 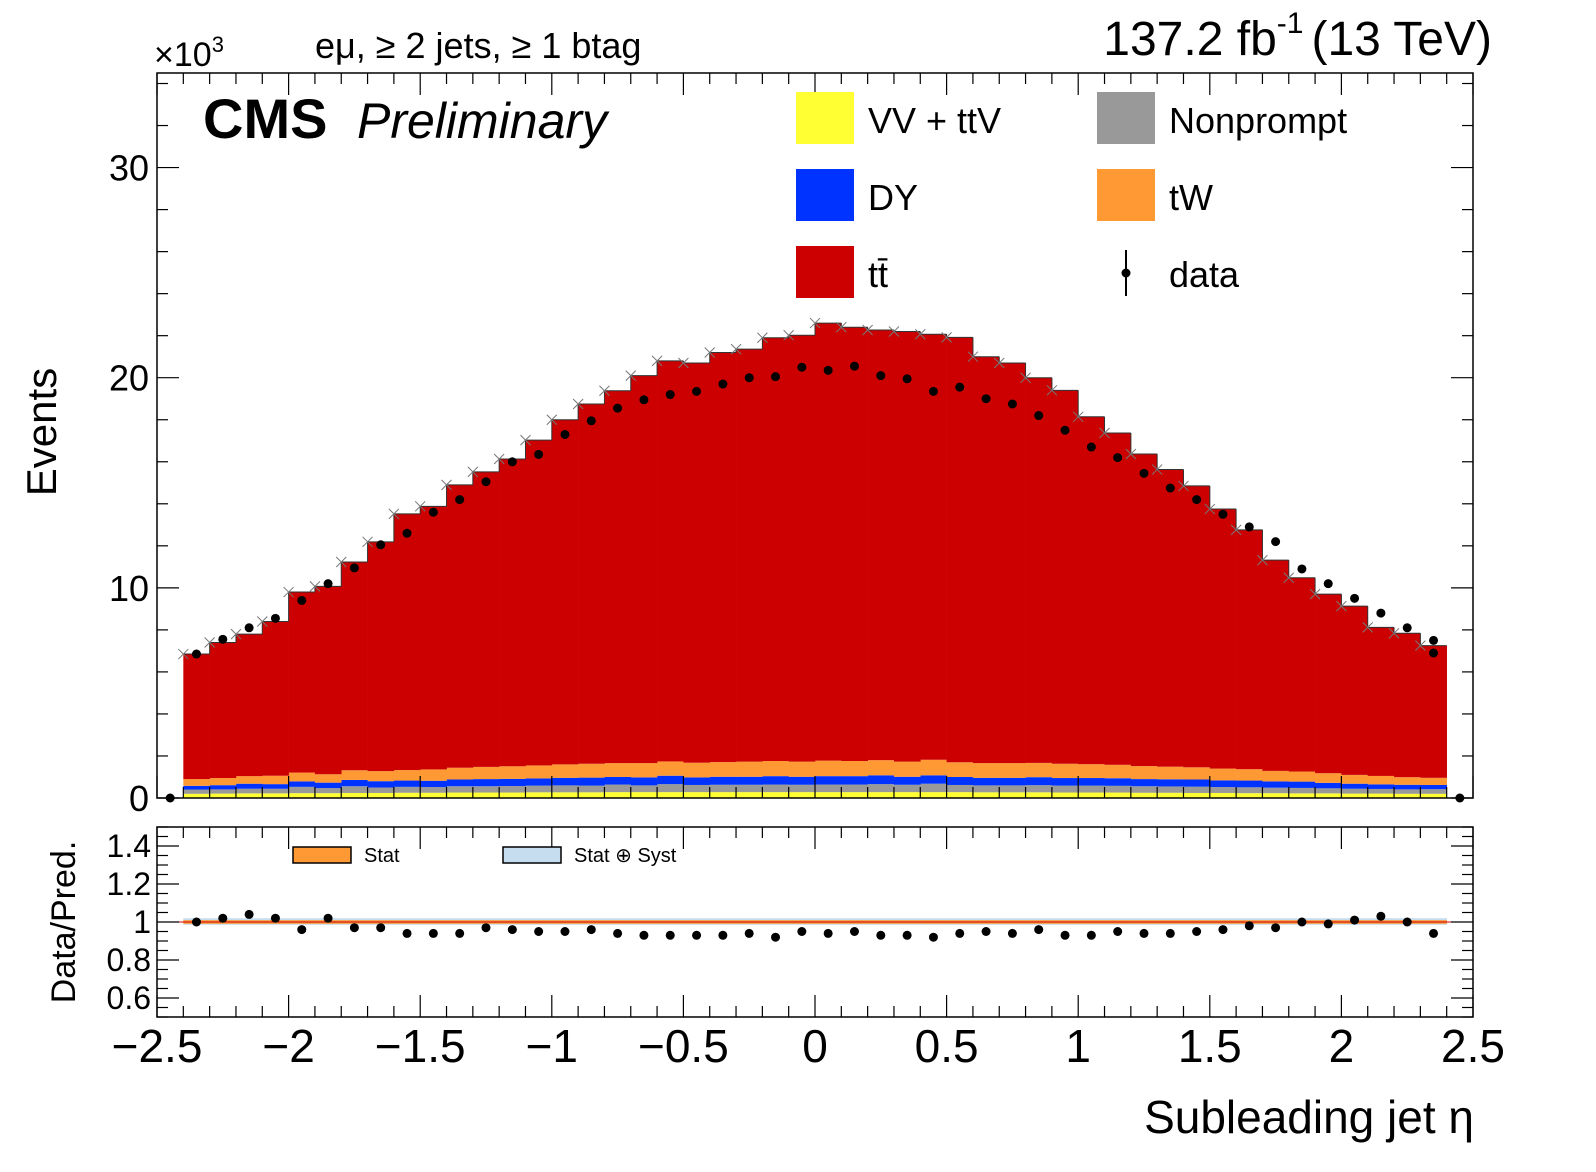 What do you see at coordinates (893, 197) in the screenshot?
I see `legend-label-2: DY` at bounding box center [893, 197].